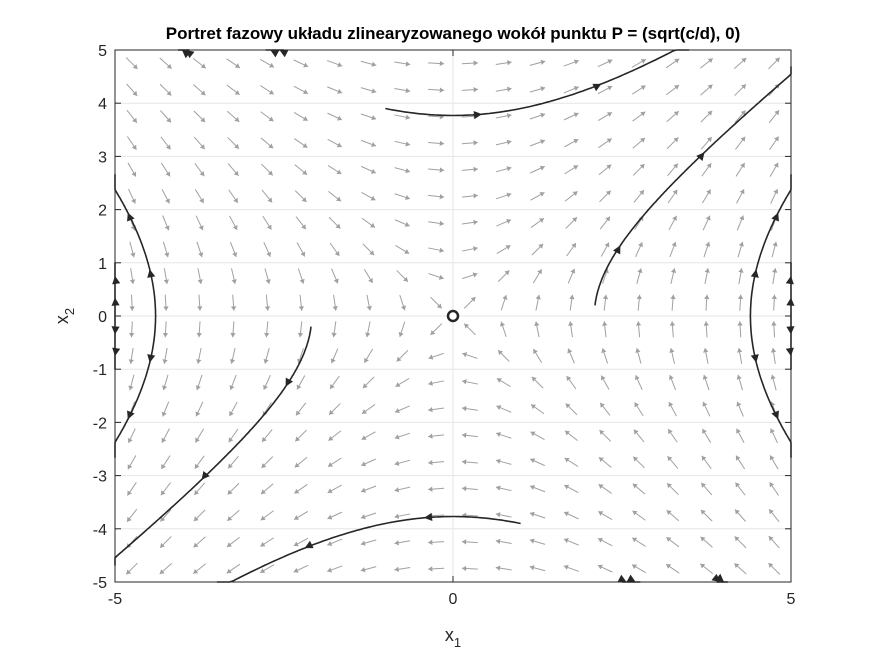 The width and height of the screenshot is (875, 656). Describe the element at coordinates (100, 477) in the screenshot. I see `y-tick-label: -3` at that location.